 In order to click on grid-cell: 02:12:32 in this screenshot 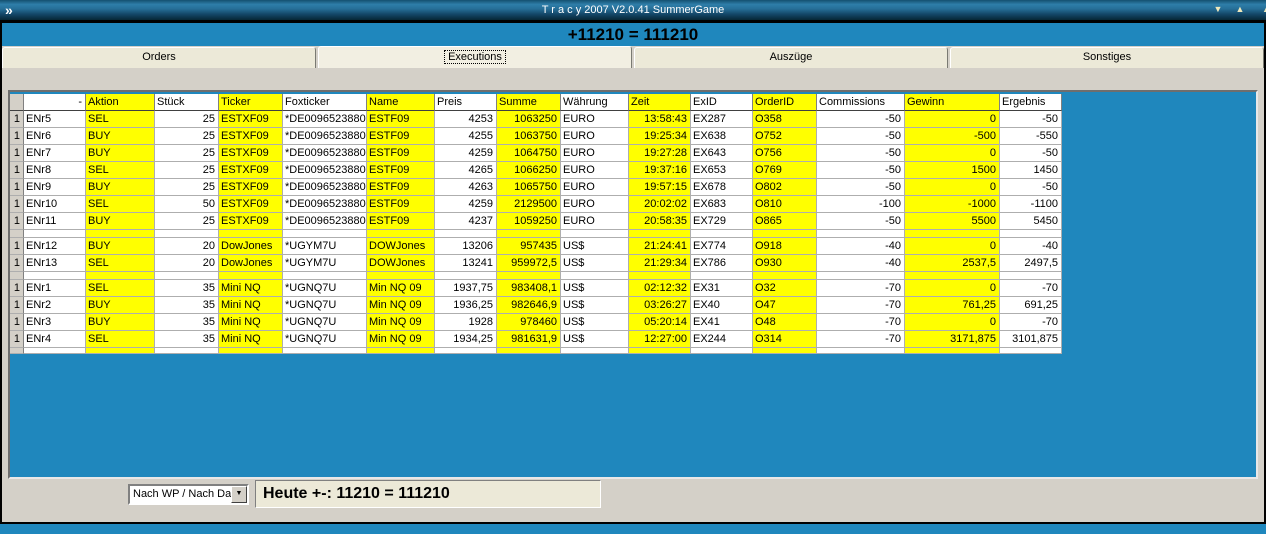, I will do `click(660, 288)`.